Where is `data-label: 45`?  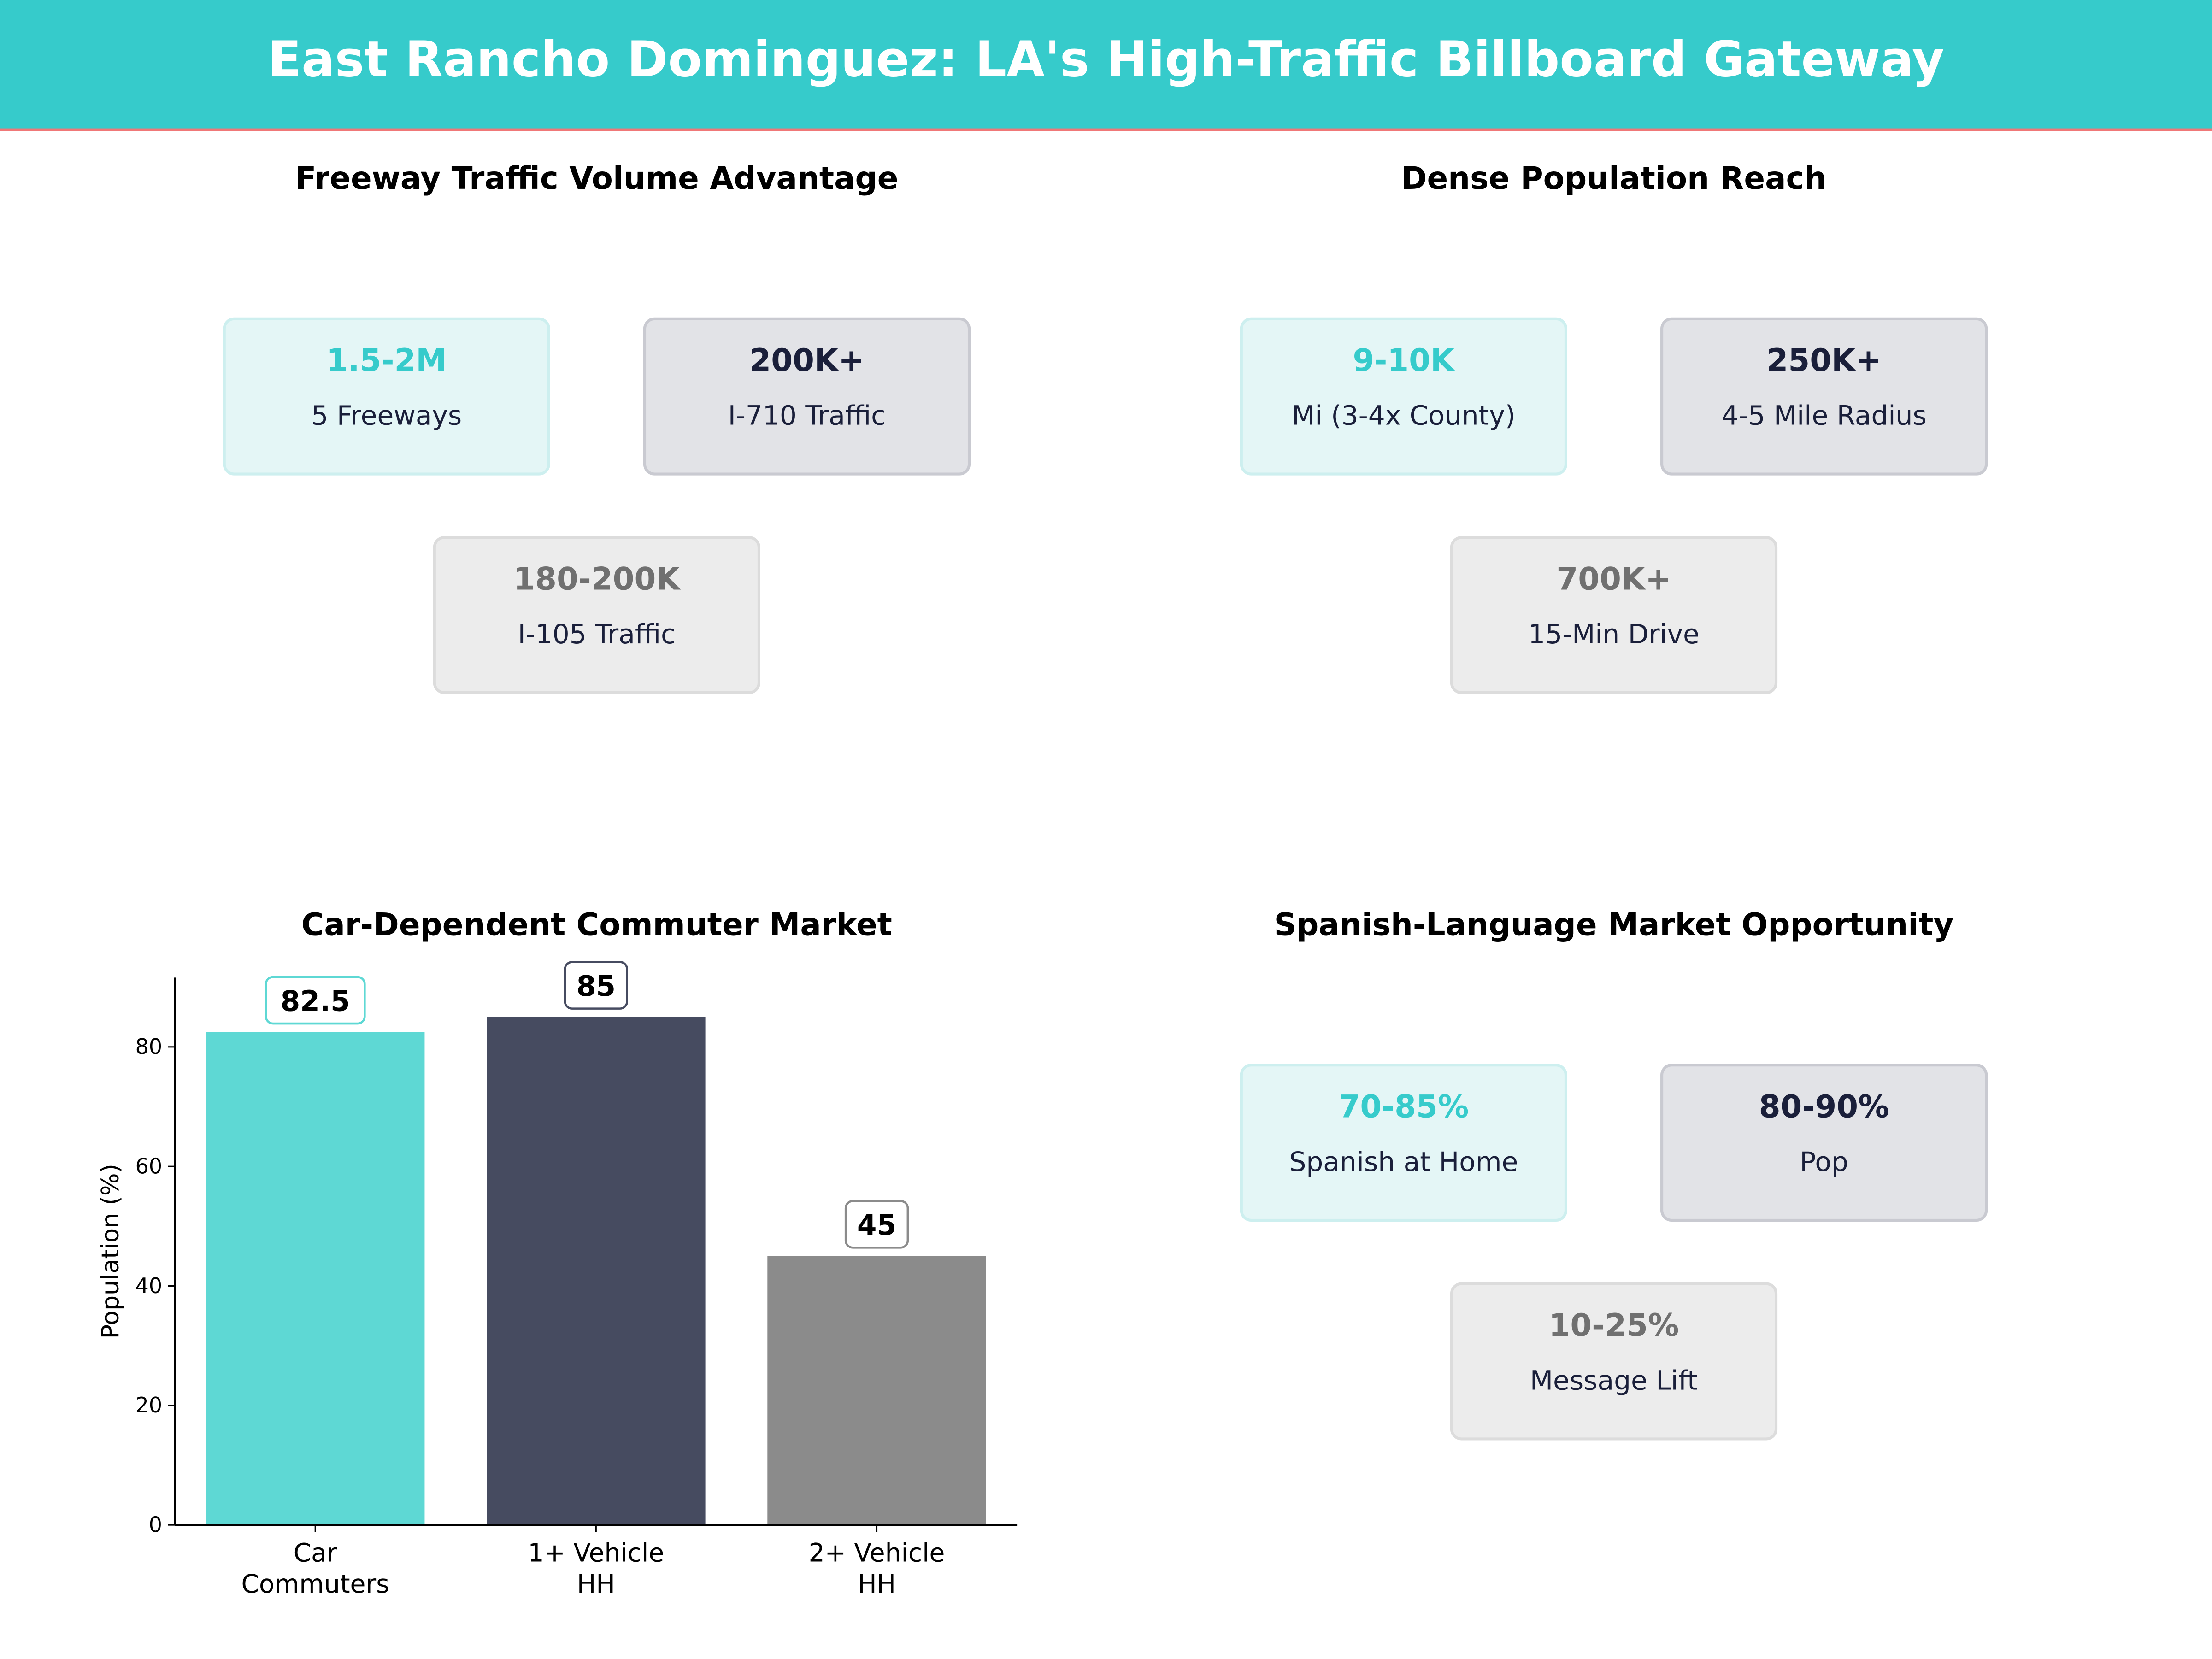 data-label: 45 is located at coordinates (876, 1225).